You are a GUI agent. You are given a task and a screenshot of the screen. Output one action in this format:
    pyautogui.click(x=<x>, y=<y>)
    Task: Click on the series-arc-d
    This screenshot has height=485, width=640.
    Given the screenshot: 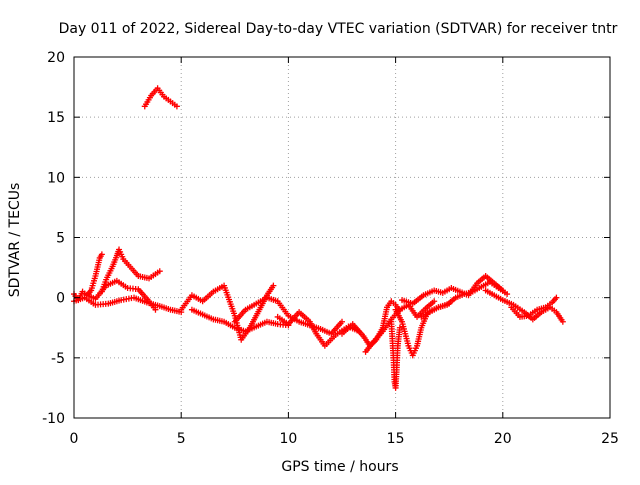 What is the action you would take?
    pyautogui.click(x=120, y=295)
    